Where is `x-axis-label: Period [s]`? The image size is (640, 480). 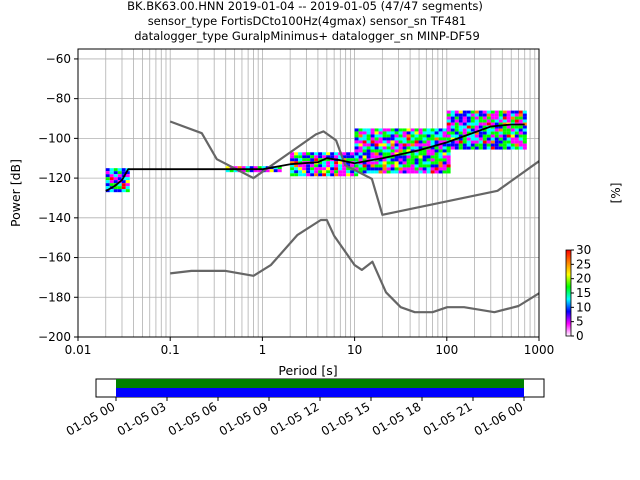
x-axis-label: Period [s] is located at coordinates (307, 370).